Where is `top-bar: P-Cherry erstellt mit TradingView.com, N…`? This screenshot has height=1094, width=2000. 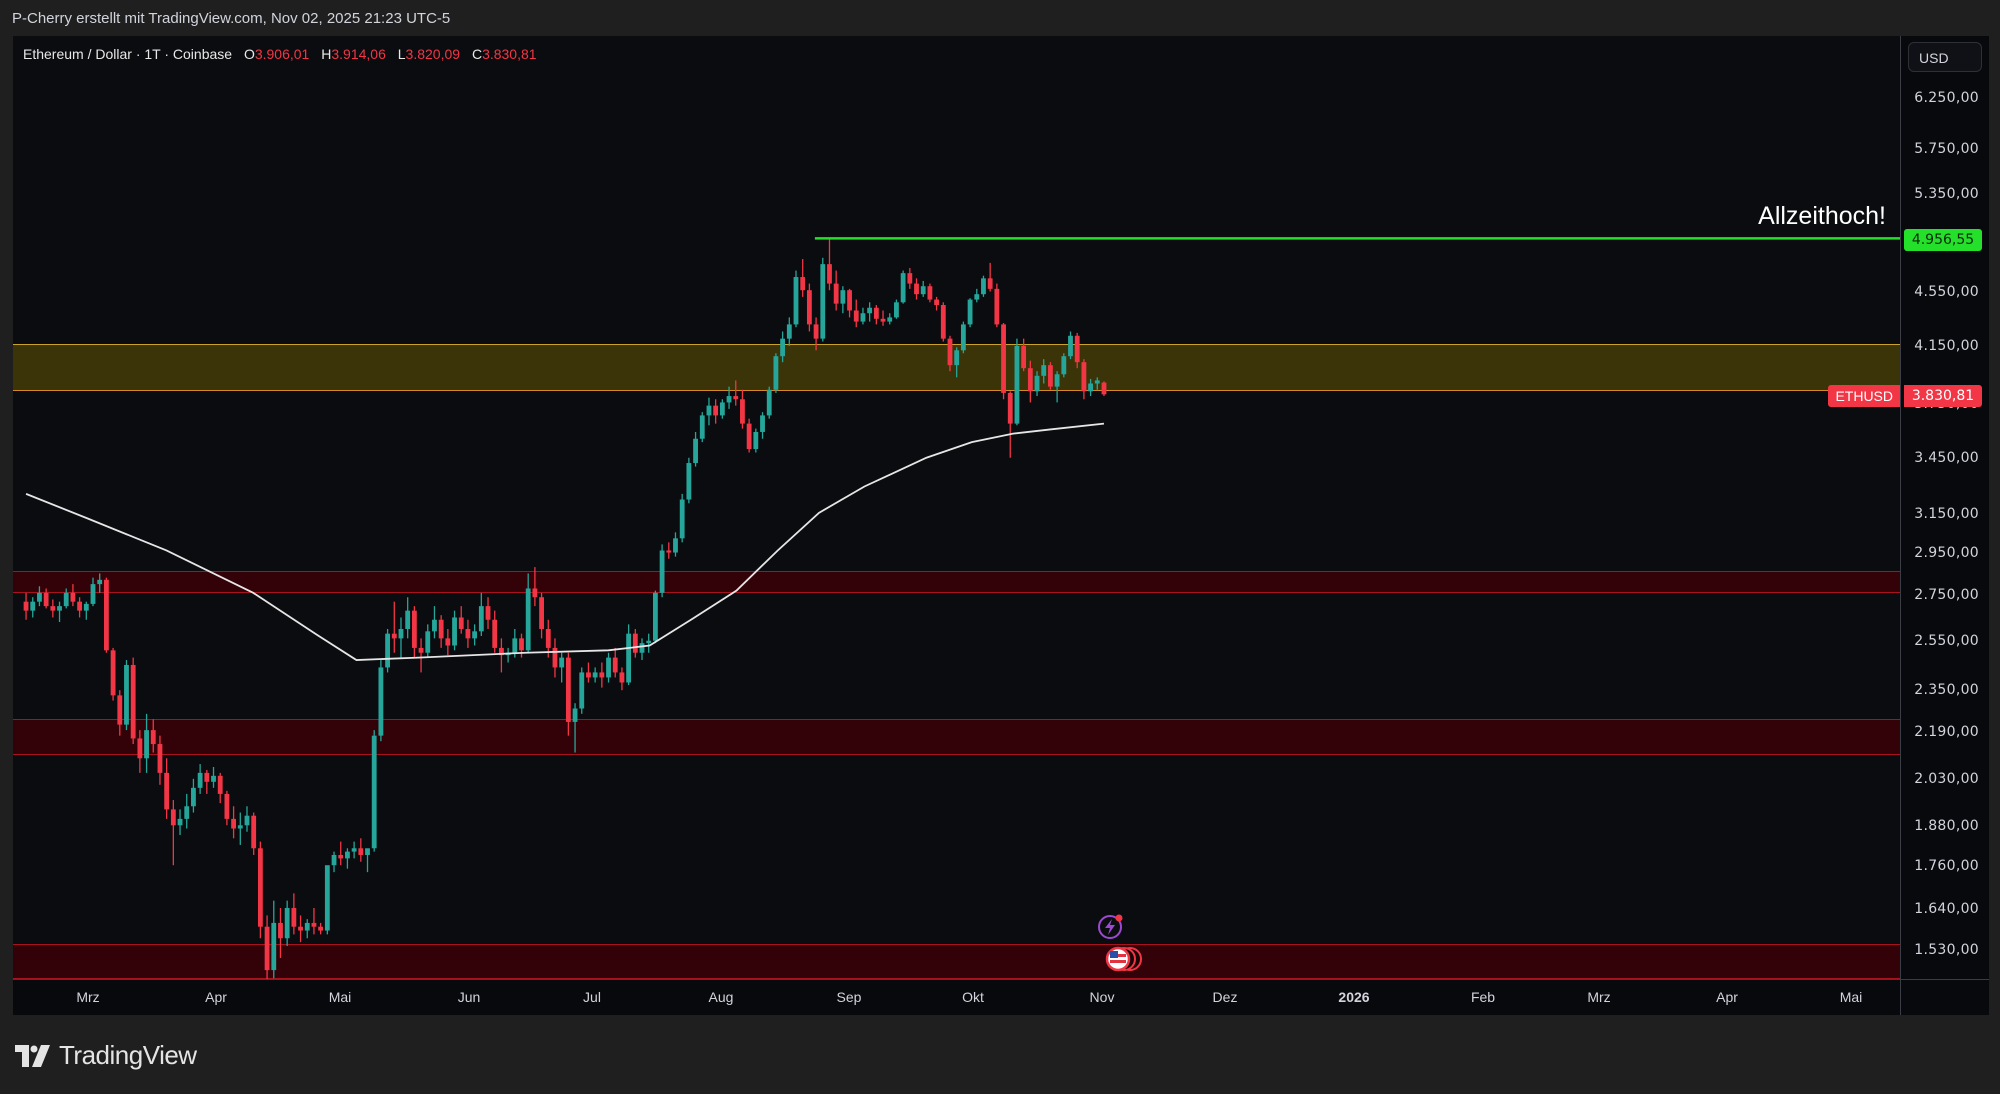 top-bar: P-Cherry erstellt mit TradingView.com, N… is located at coordinates (1000, 18).